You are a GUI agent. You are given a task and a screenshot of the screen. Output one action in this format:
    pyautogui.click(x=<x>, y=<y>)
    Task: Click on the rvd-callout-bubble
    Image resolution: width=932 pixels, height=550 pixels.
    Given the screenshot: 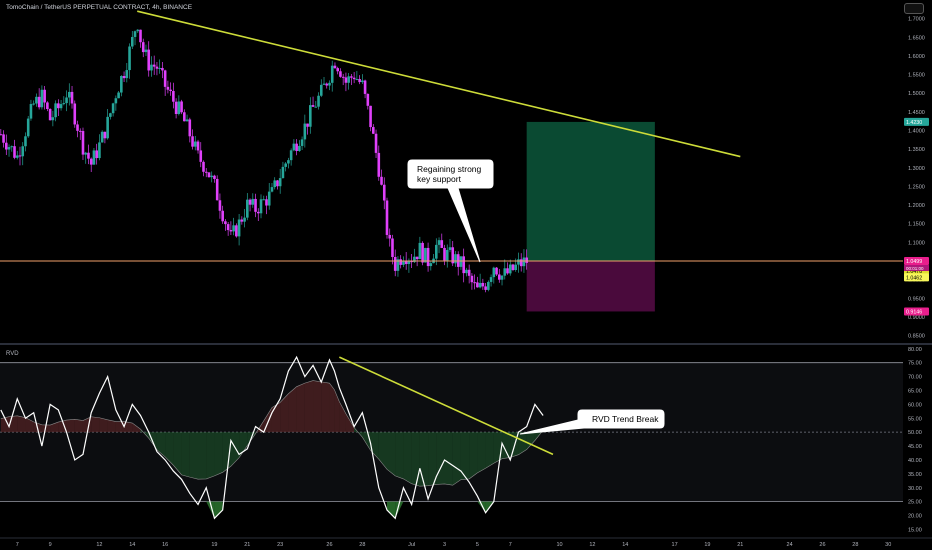 What is the action you would take?
    pyautogui.click(x=592, y=422)
    